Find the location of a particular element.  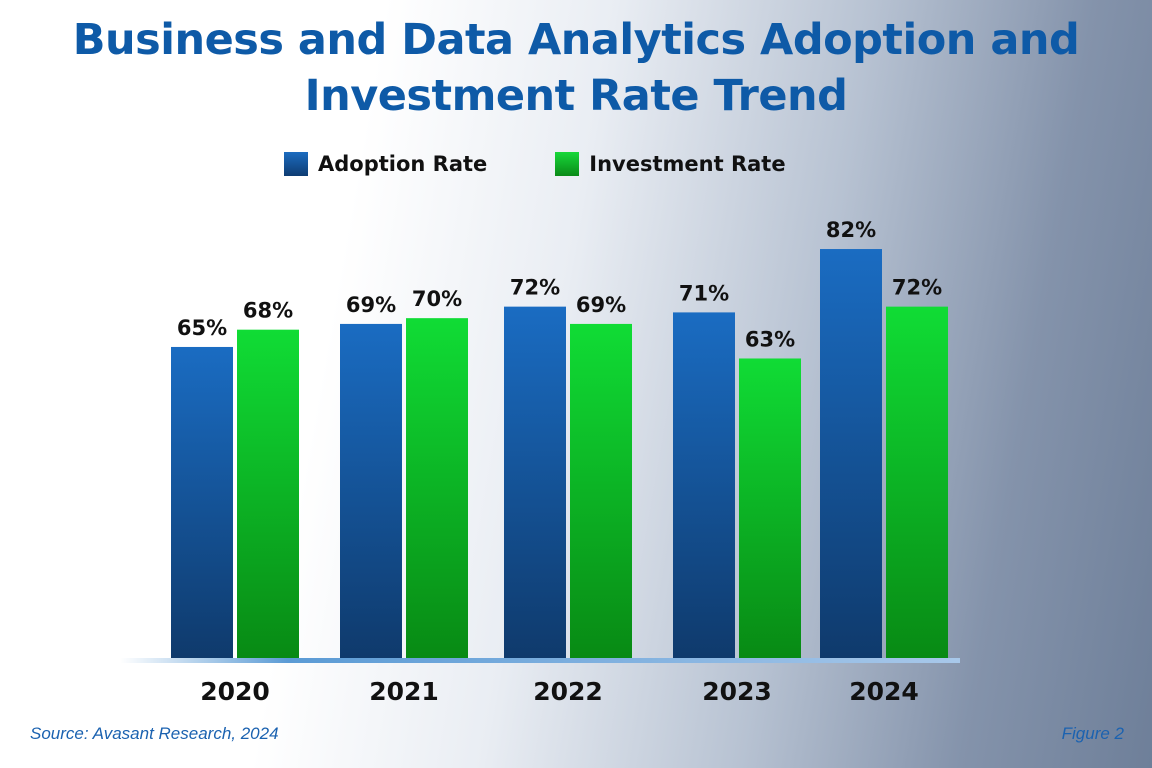

x-tick-2020: 2020 is located at coordinates (235, 691).